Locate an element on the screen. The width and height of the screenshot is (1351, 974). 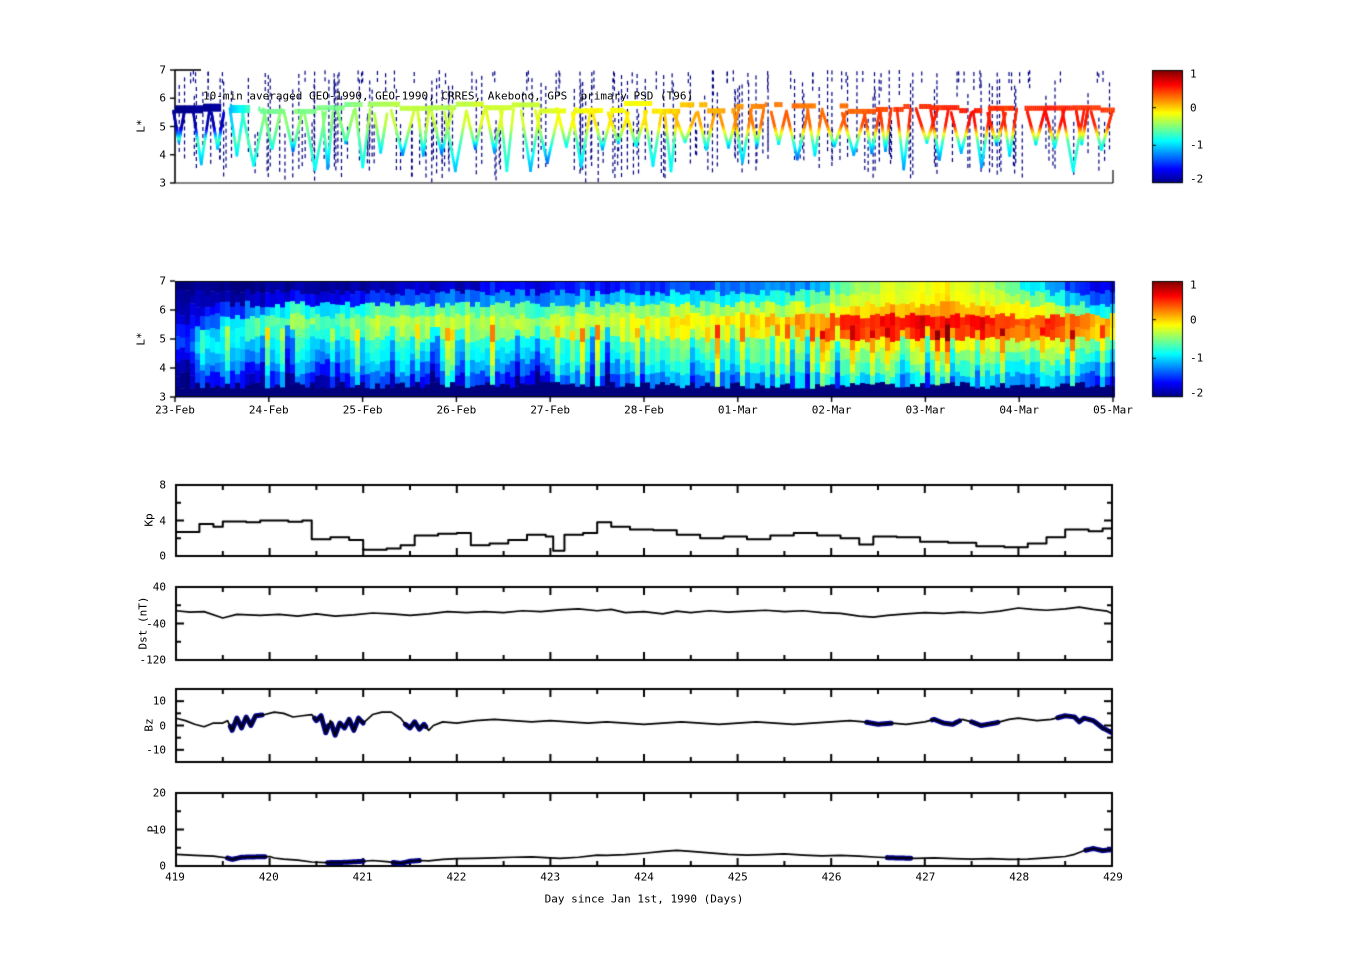
y-tick-label: -40 is located at coordinates (156, 623).